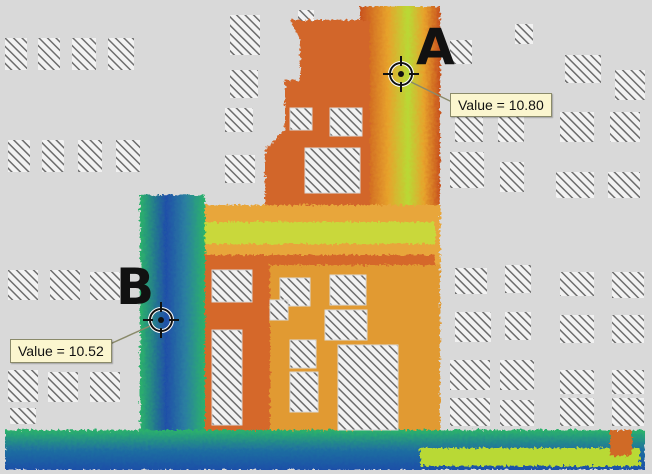  What do you see at coordinates (61, 351) in the screenshot?
I see `point-b-value: Value = 10.52` at bounding box center [61, 351].